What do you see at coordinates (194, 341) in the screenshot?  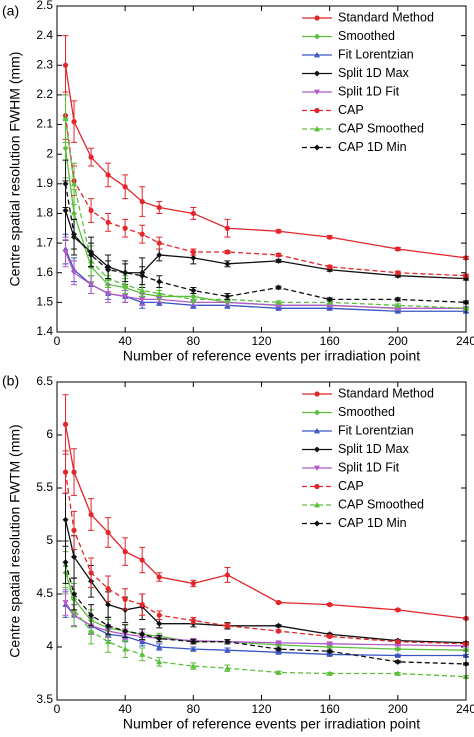 I see `x-tick-label: 80` at bounding box center [194, 341].